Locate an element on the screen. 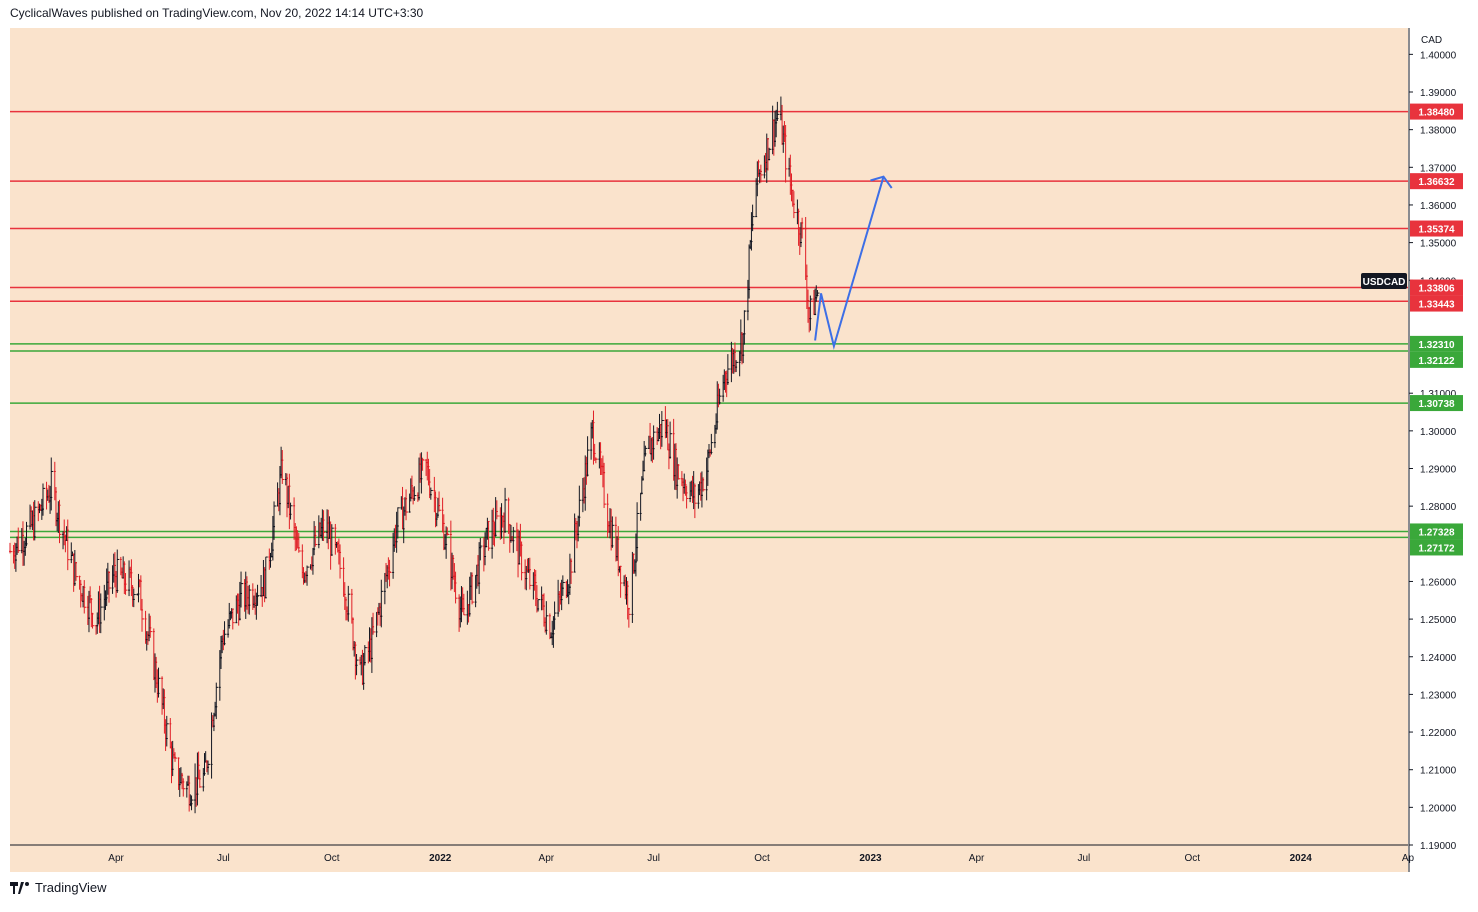 The height and width of the screenshot is (912, 1478). time-tick-label: 2022 is located at coordinates (440, 858).